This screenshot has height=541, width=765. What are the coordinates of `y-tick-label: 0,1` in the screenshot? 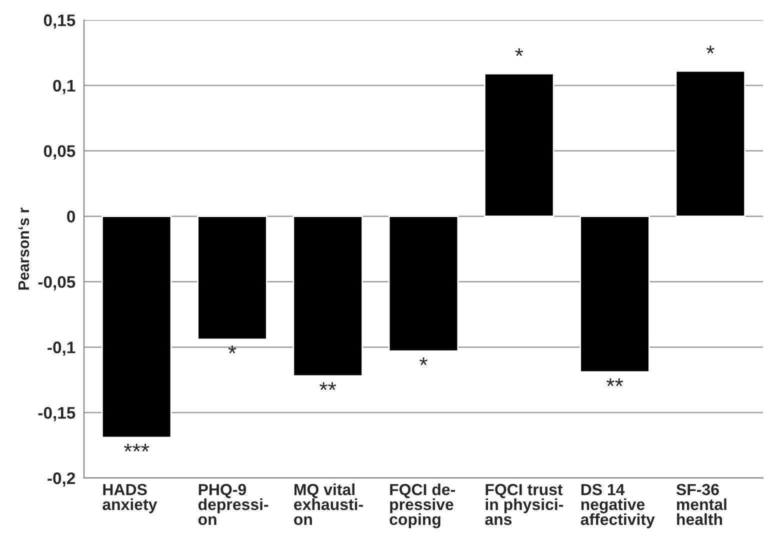 It's located at (64, 87).